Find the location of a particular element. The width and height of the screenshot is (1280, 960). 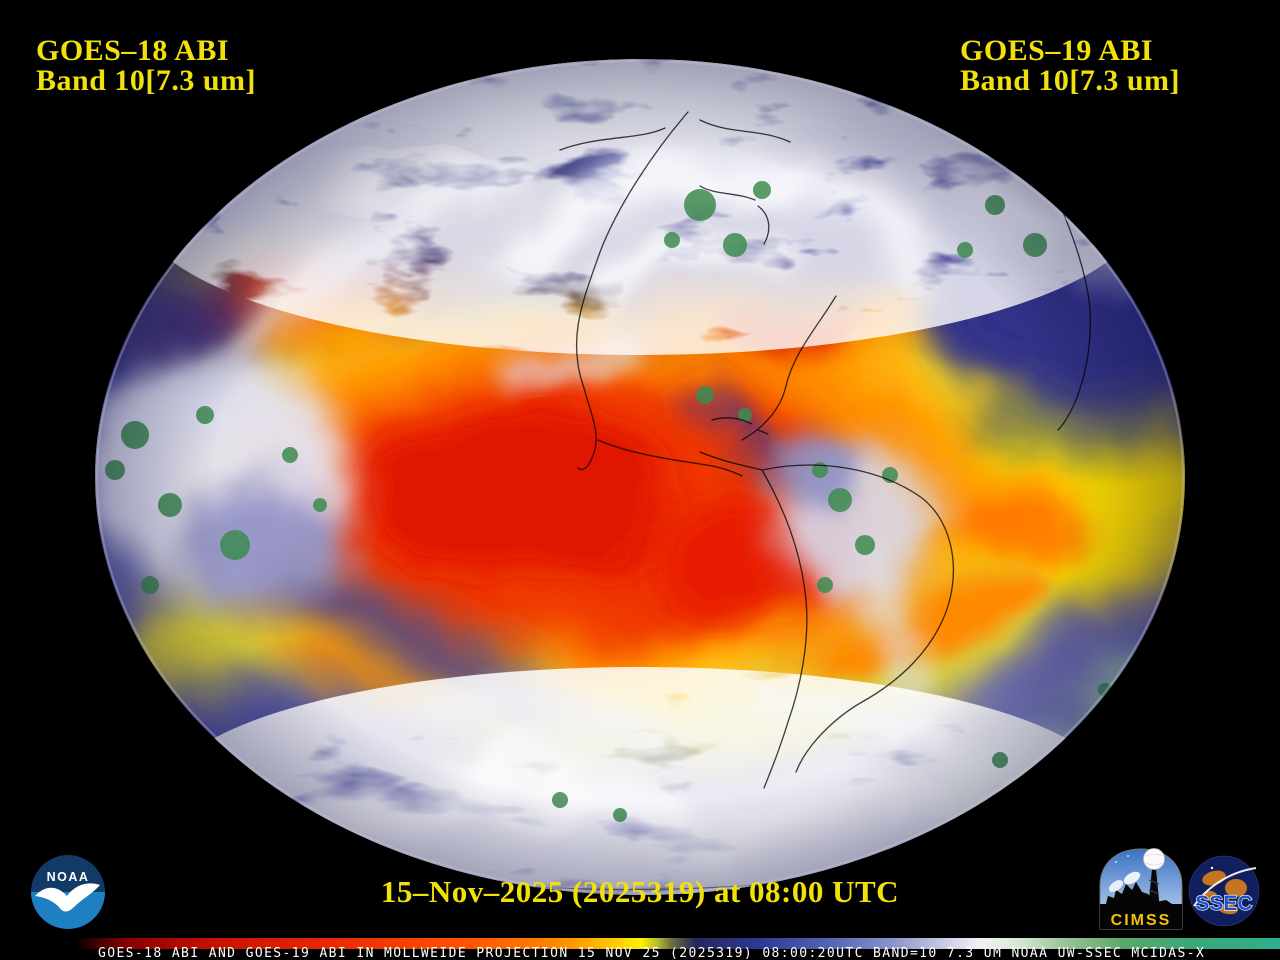

goes18-label: GOES–18 ABI Band 10[7.3 um] is located at coordinates (146, 66).